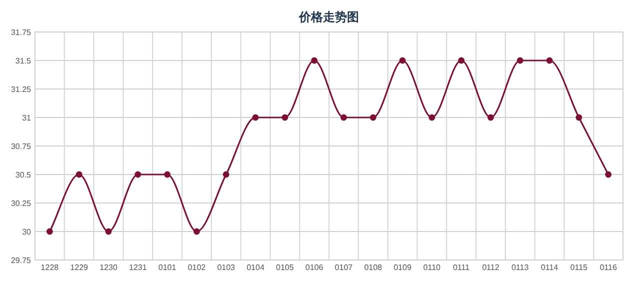 The width and height of the screenshot is (640, 282). Describe the element at coordinates (344, 267) in the screenshot. I see `x-tick-label: 0107` at that location.